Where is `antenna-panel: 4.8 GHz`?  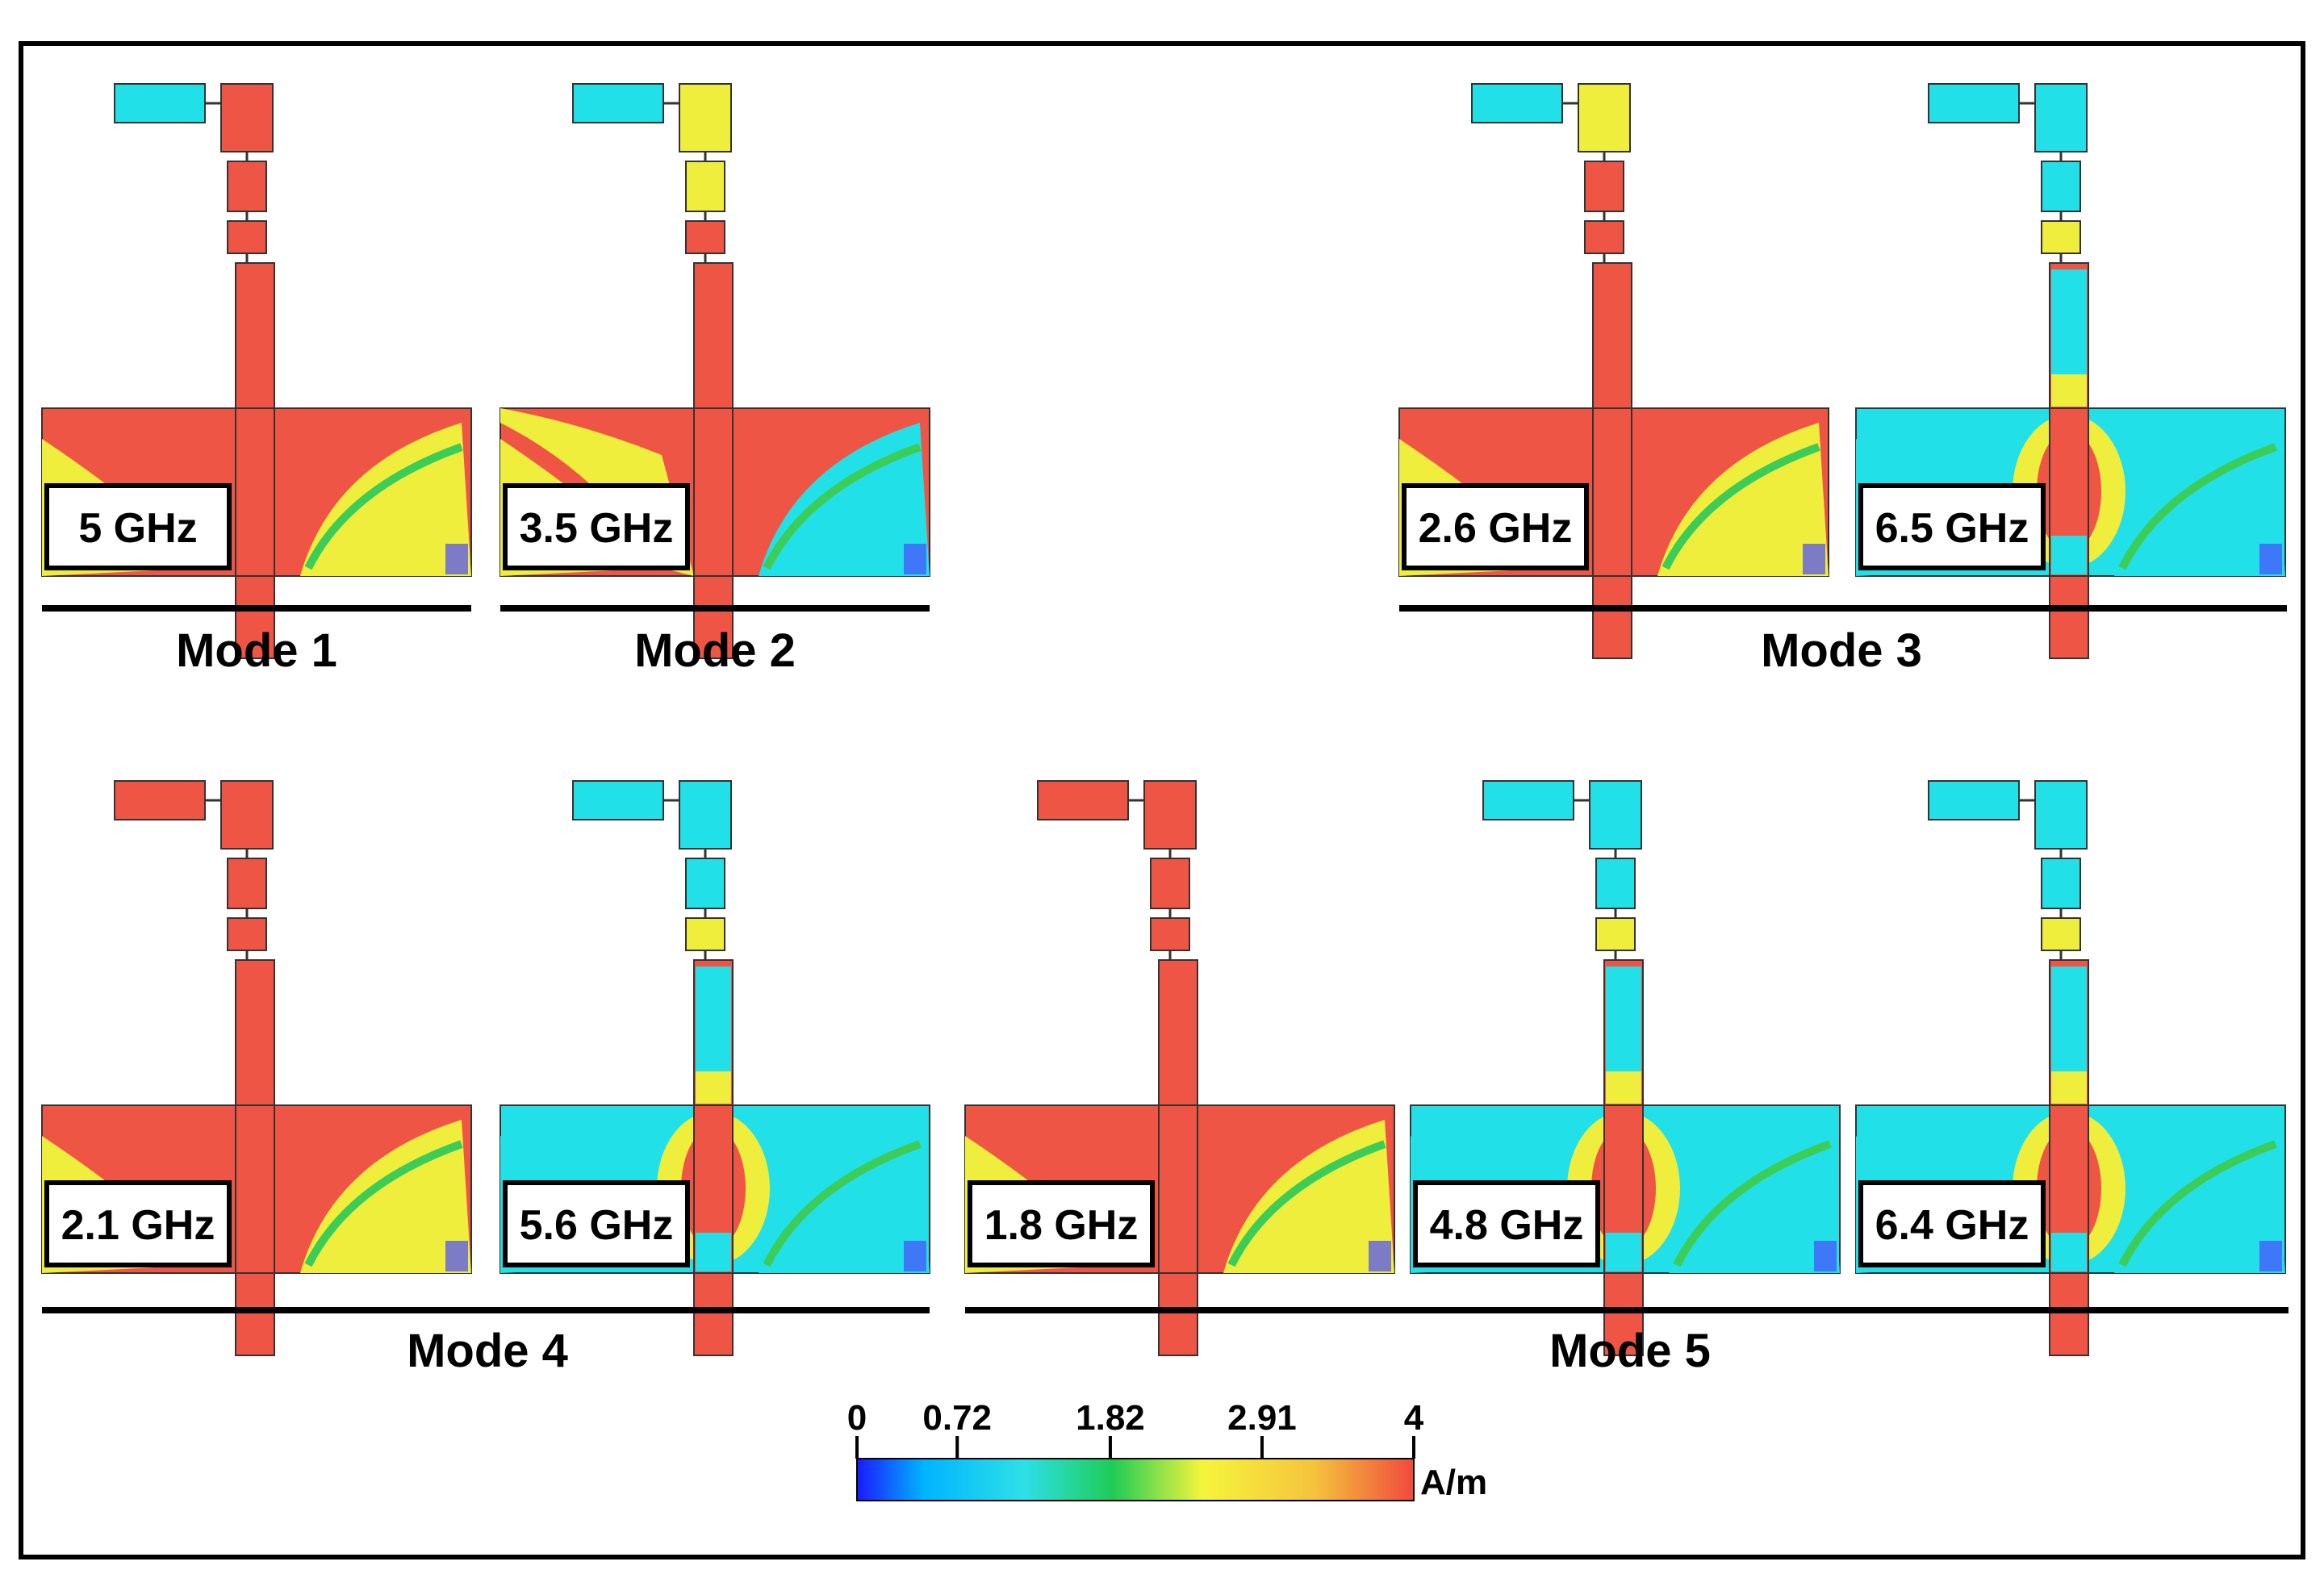
antenna-panel: 4.8 GHz is located at coordinates (1626, 1068).